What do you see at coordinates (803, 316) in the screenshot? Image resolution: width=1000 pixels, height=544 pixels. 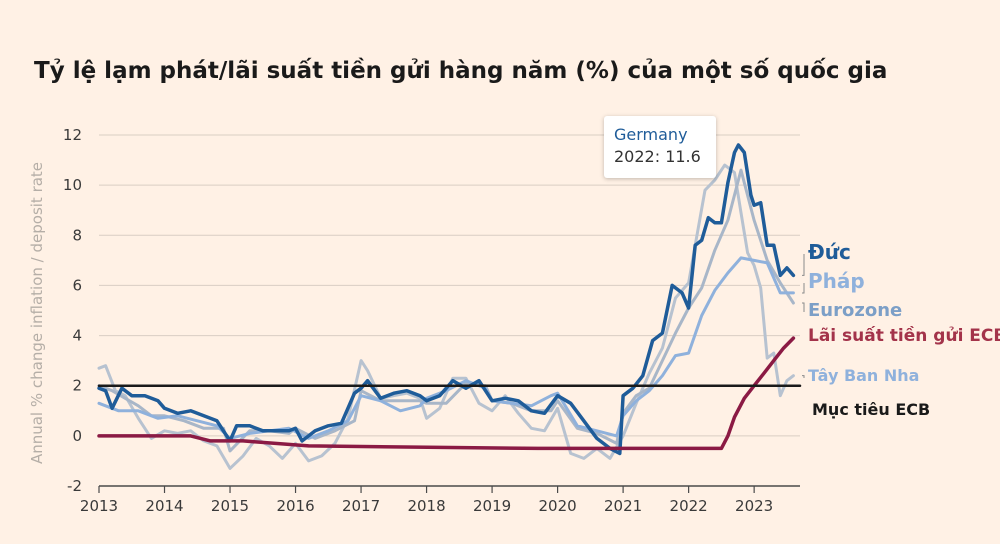 I see `label-leaders` at bounding box center [803, 316].